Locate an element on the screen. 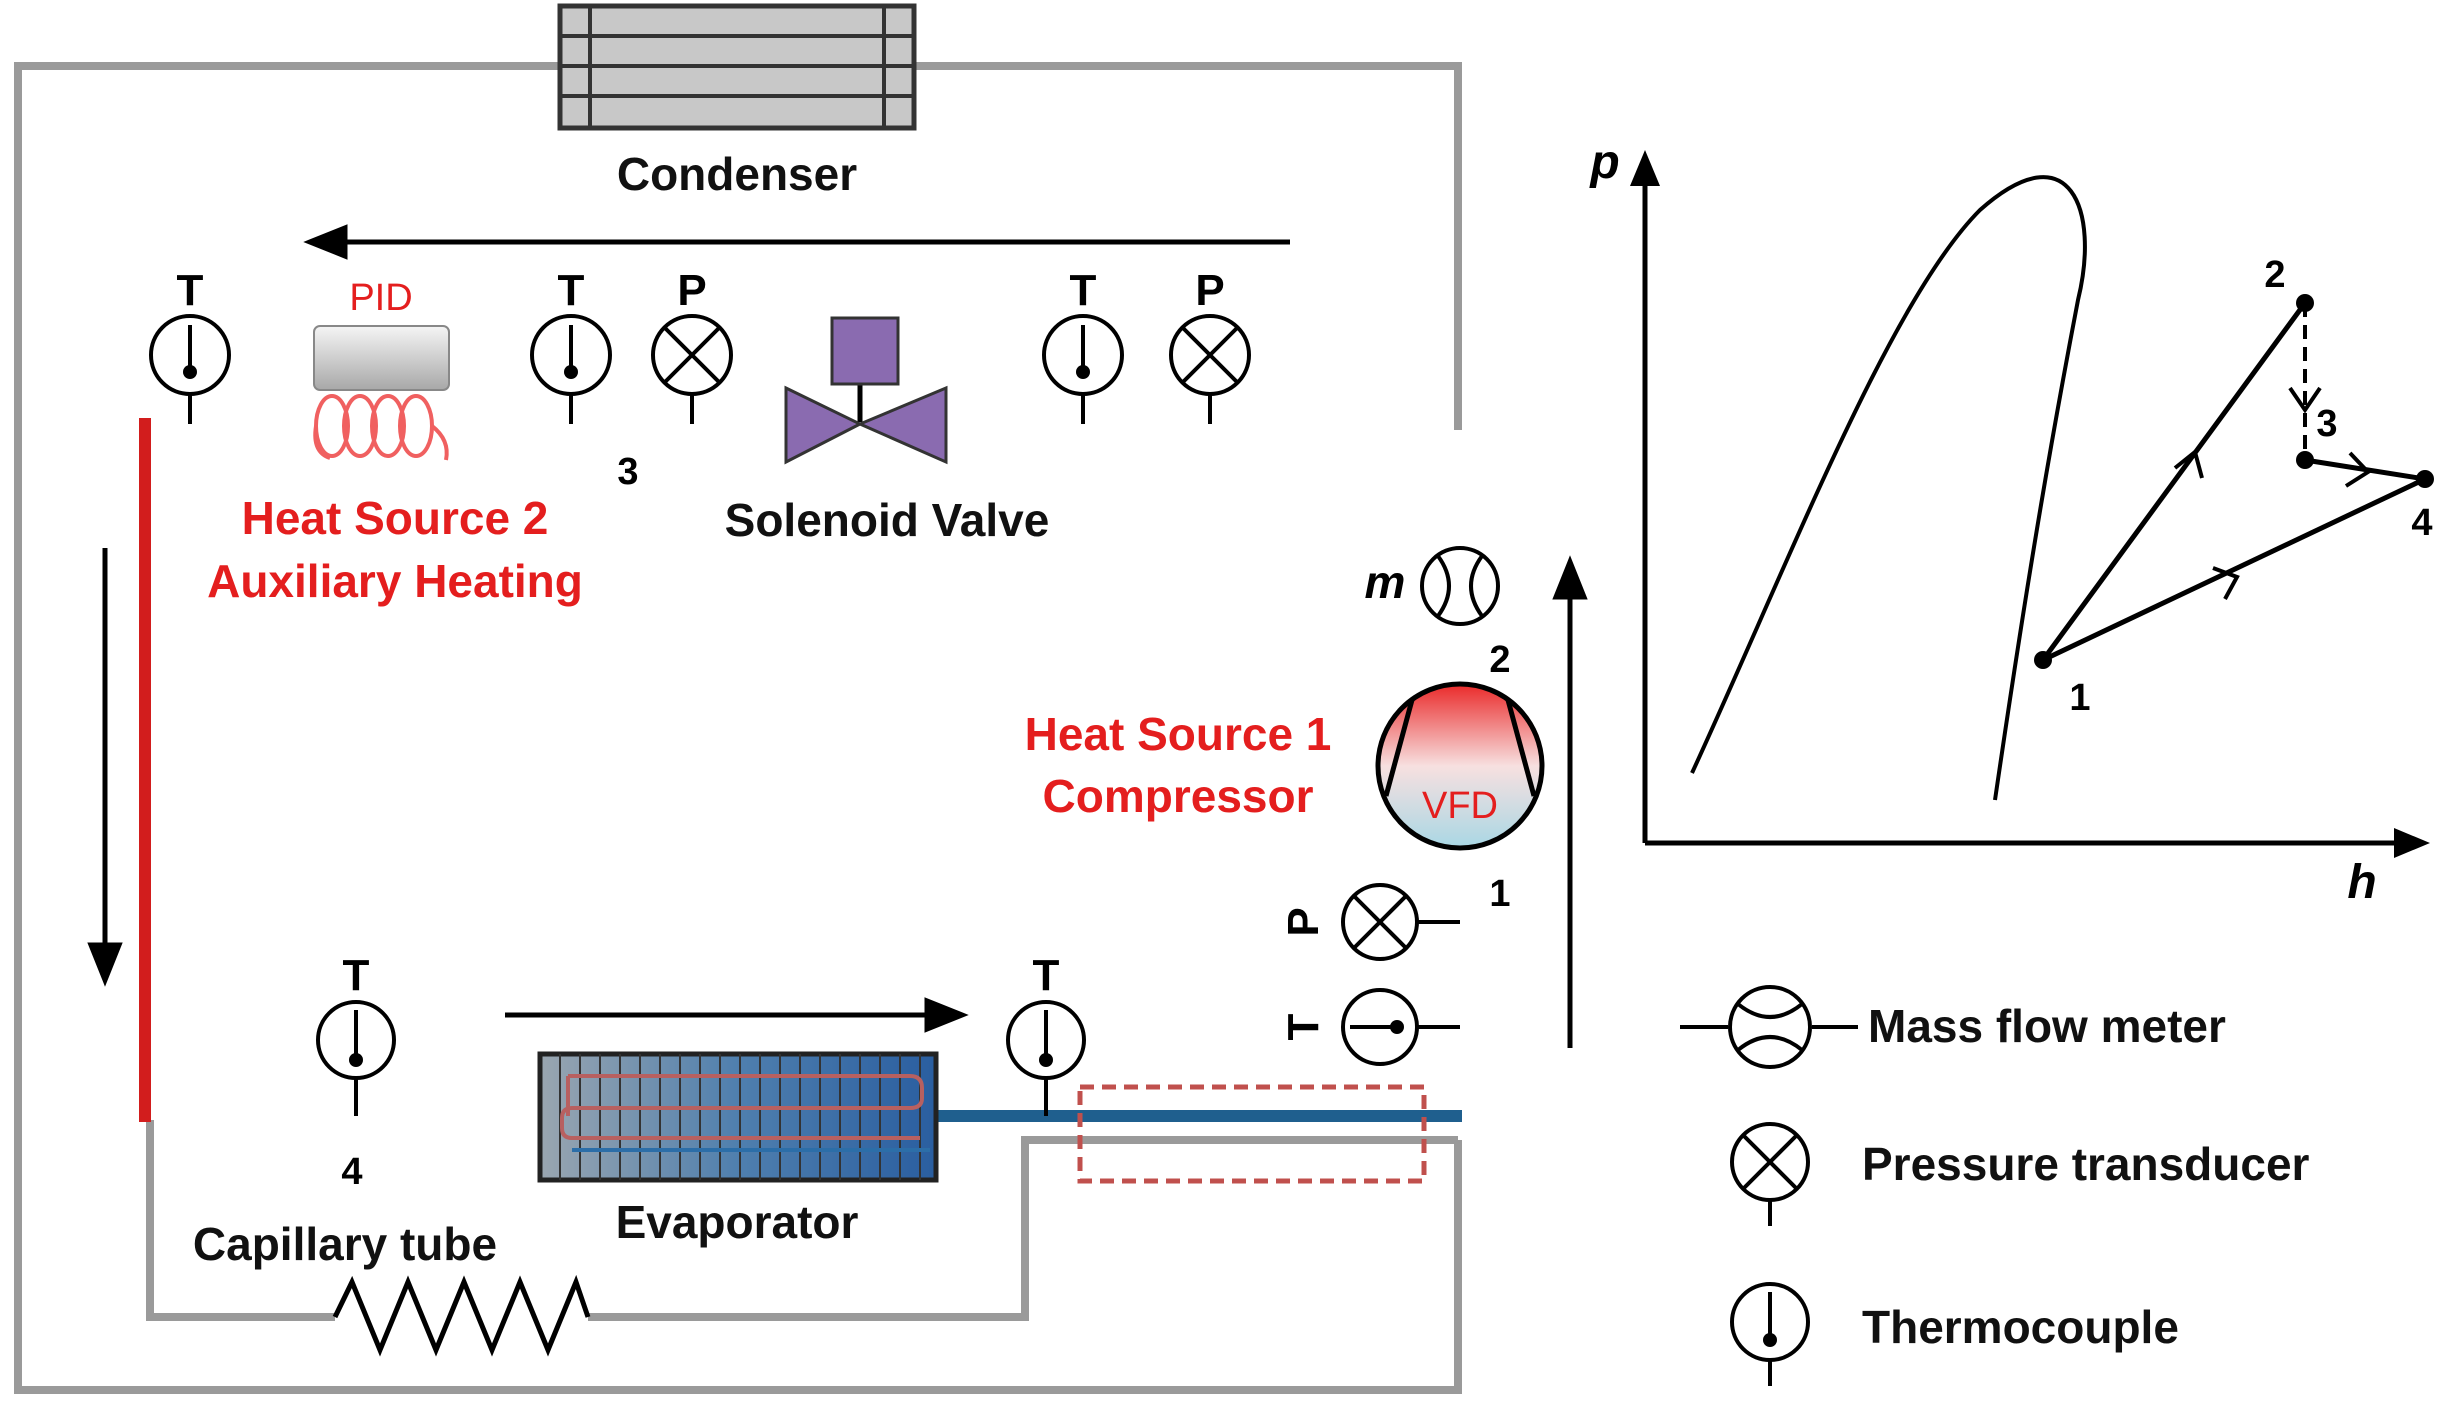 The image size is (2438, 1401). thermocouple-bottom-2-symbol: T is located at coordinates (1046, 975).